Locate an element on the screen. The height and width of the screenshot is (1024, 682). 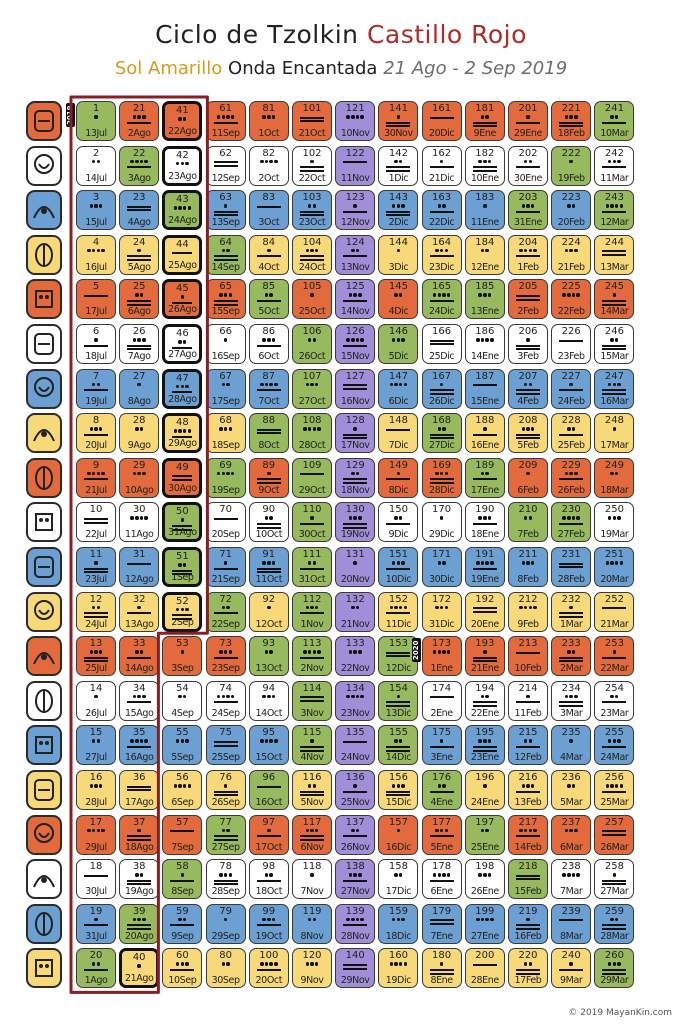
kin-date: 14Nov is located at coordinates (355, 312).